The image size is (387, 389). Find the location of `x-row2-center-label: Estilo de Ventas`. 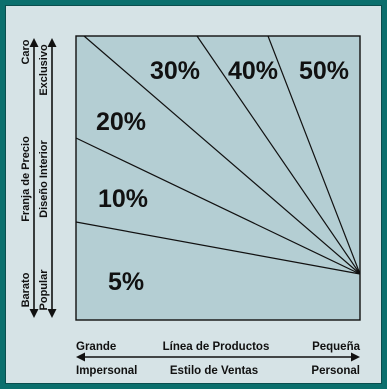

x-row2-center-label: Estilo de Ventas is located at coordinates (214, 371).